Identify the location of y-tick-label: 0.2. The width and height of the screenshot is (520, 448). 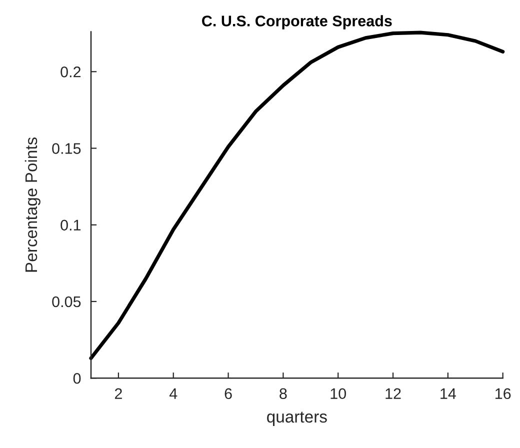
(70, 72).